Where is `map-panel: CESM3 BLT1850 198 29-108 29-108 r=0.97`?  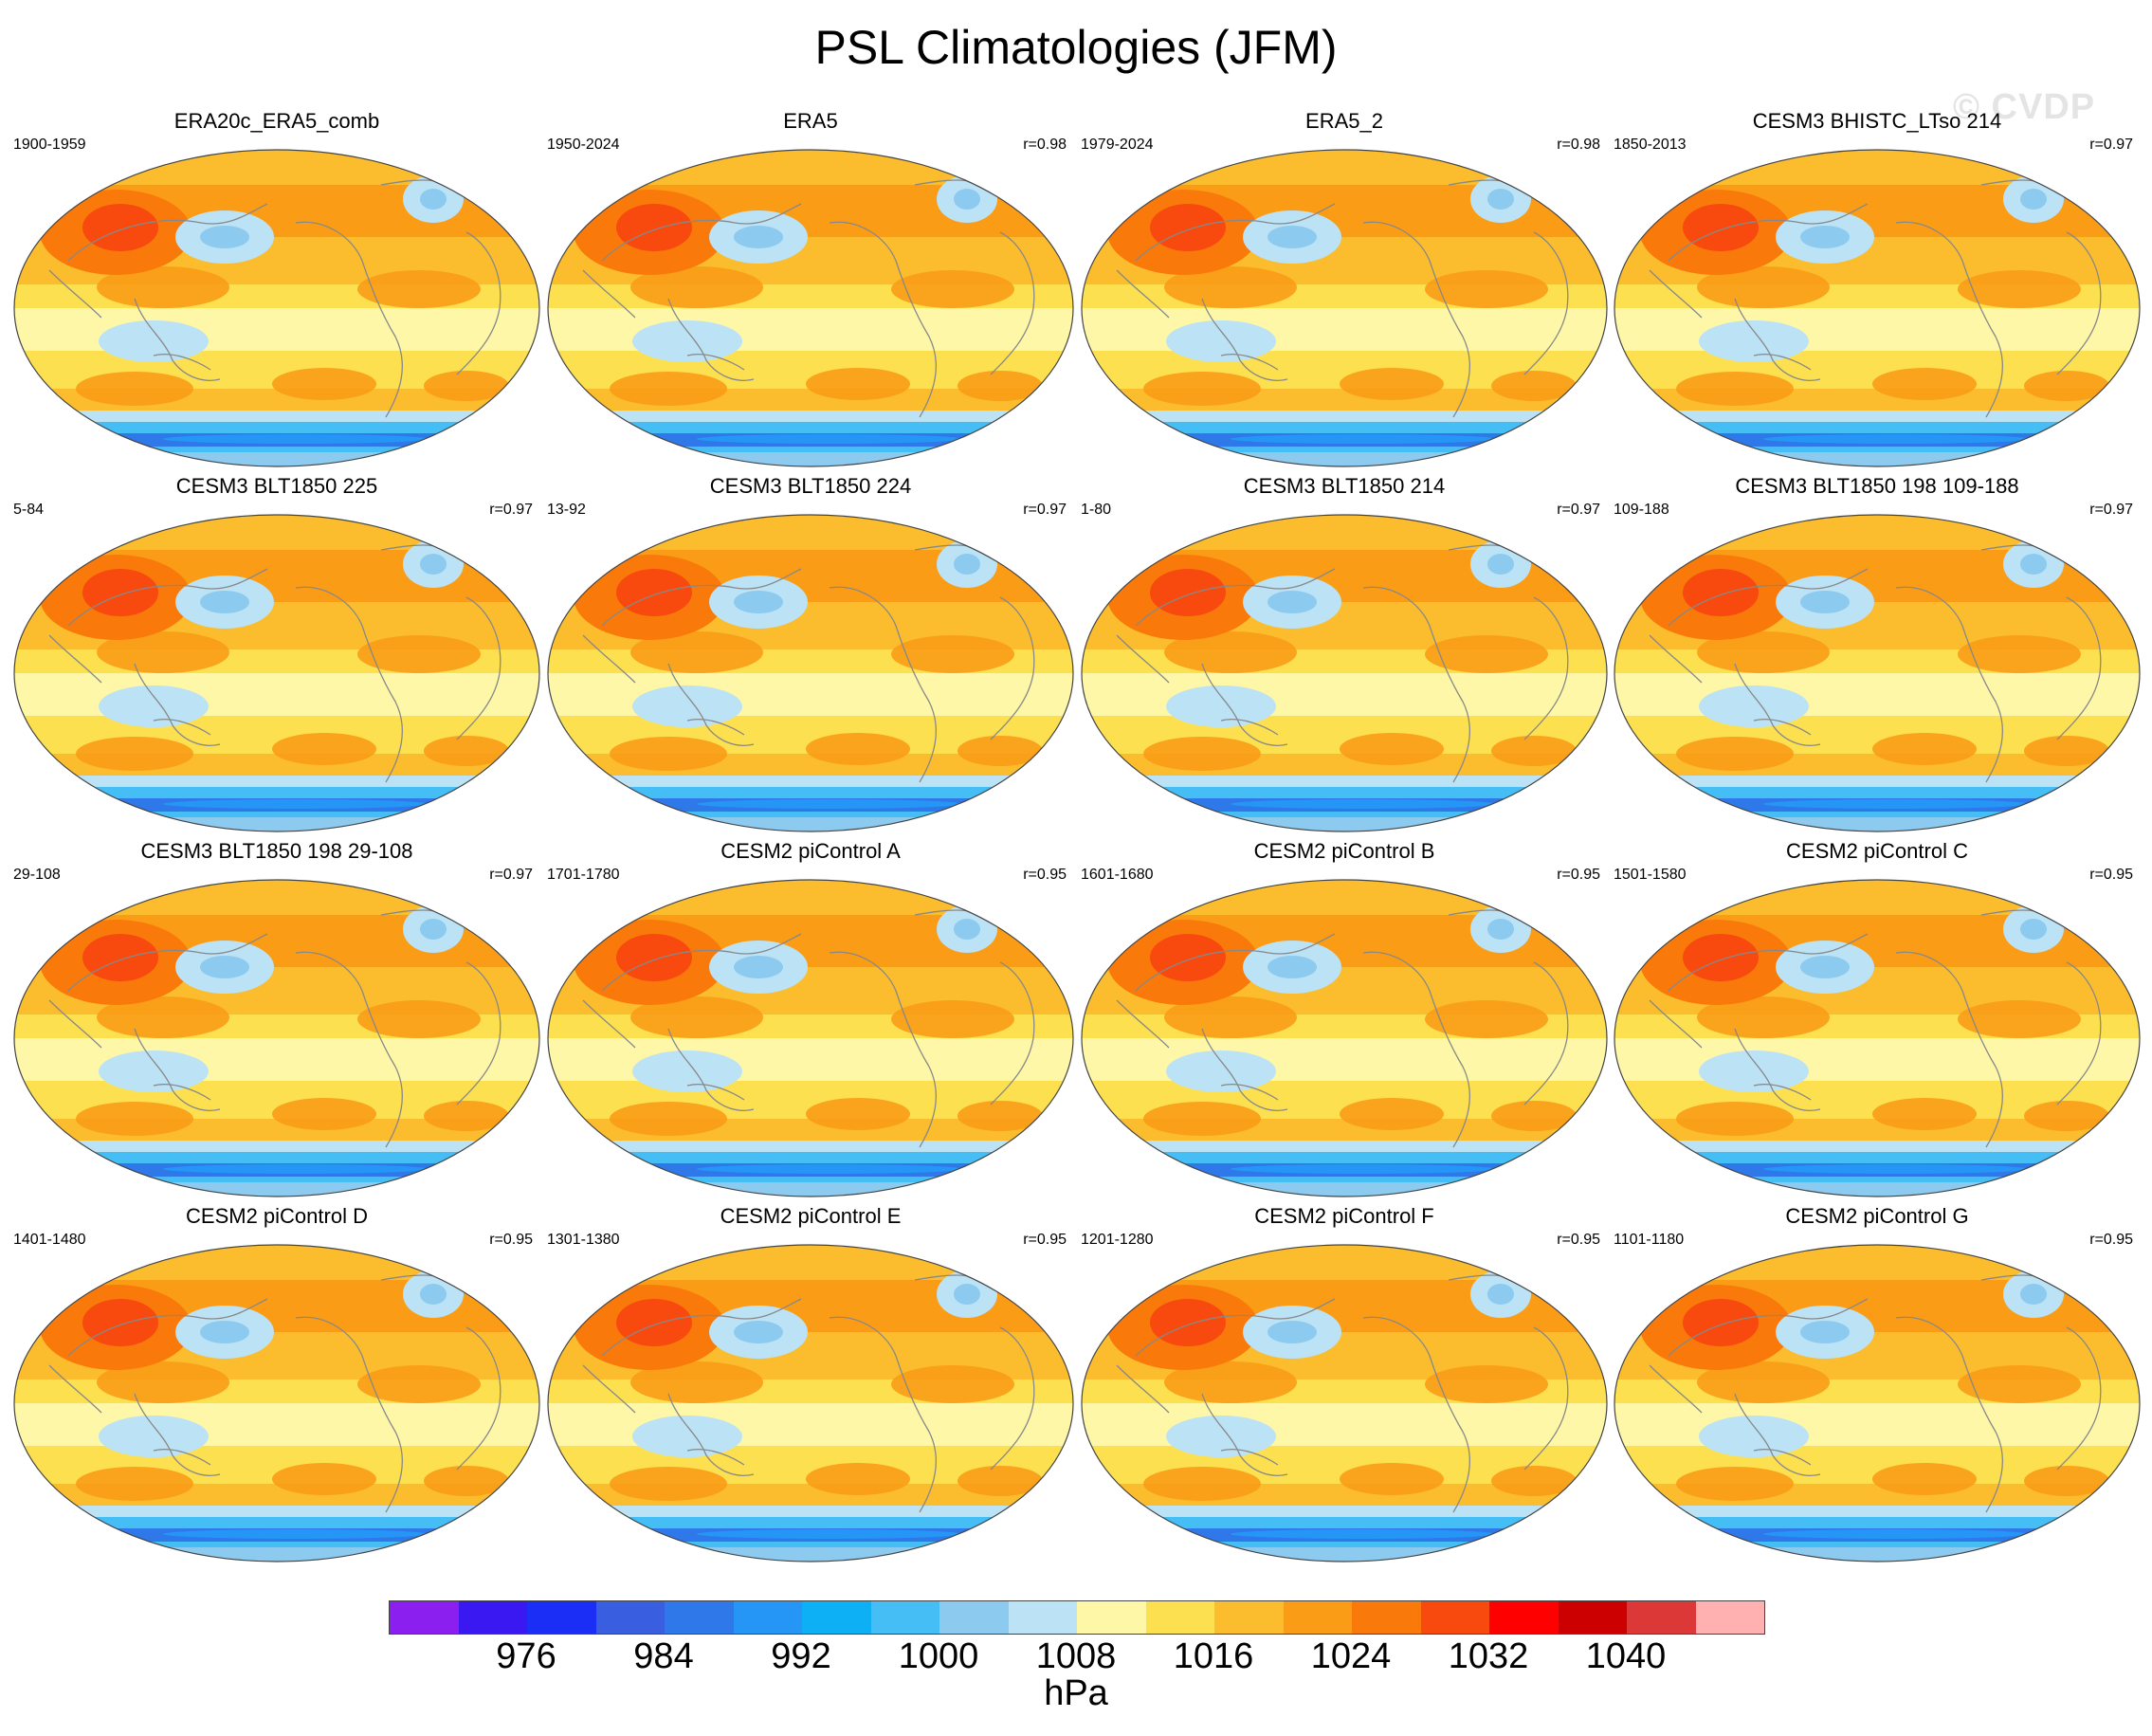
map-panel: CESM3 BLT1850 198 29-108 29-108 r=0.97 is located at coordinates (276, 1019).